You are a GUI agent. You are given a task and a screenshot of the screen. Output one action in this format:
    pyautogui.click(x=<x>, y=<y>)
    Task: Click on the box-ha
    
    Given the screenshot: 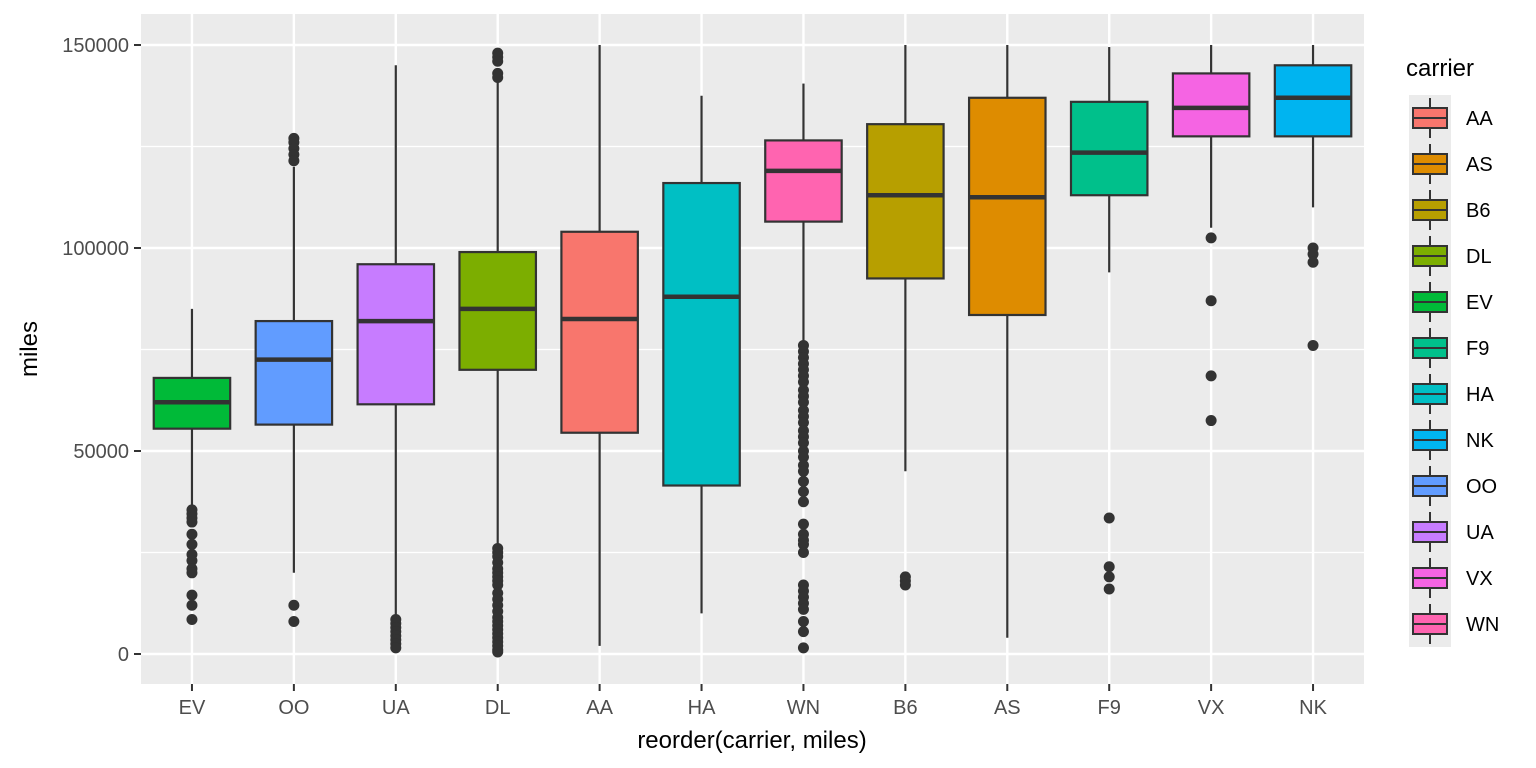 What is the action you would take?
    pyautogui.click(x=701, y=354)
    